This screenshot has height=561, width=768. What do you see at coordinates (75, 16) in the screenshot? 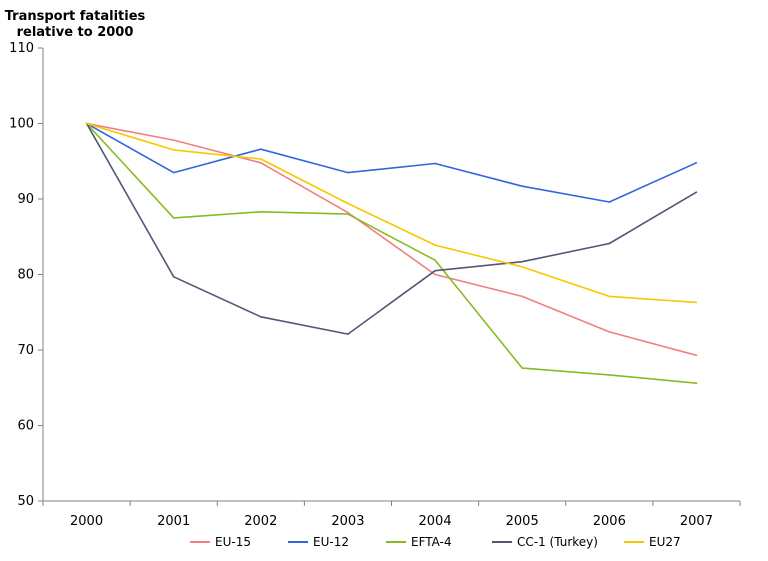
I see `y-axis-label-line-1: Transport fatalities` at bounding box center [75, 16].